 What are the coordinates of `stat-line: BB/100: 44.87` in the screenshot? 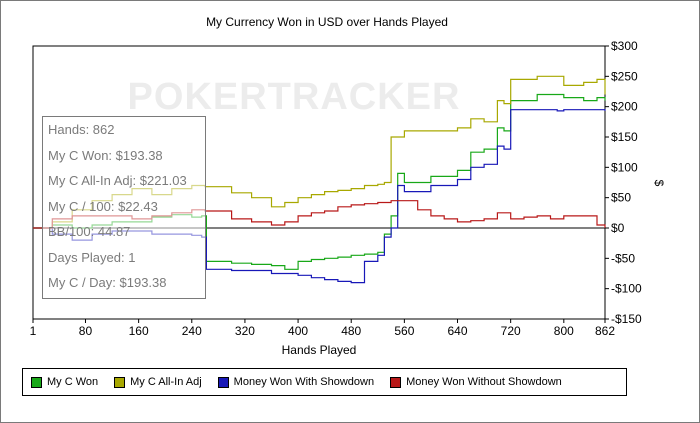 It's located at (89, 231).